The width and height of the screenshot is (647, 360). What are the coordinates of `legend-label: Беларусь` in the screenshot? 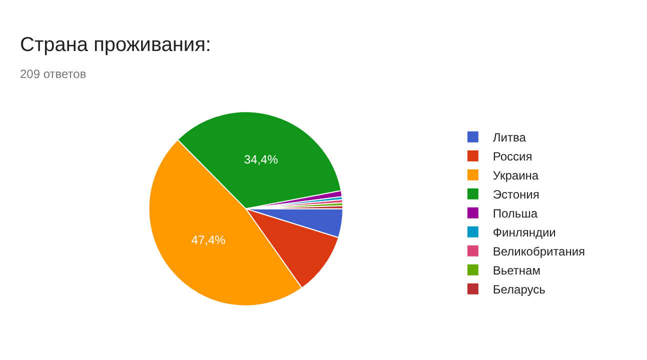 It's located at (519, 289).